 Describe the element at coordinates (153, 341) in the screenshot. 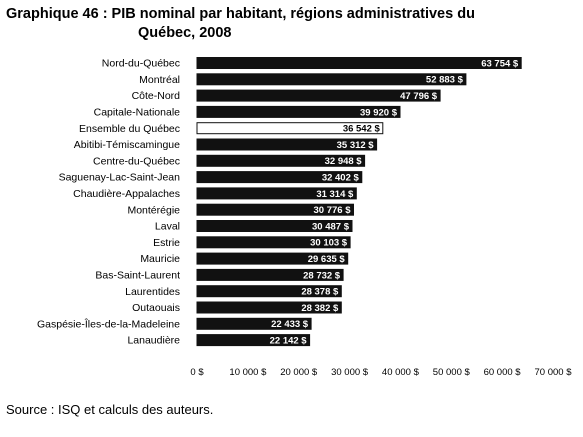

I see `category-label: Lanaudière` at that location.